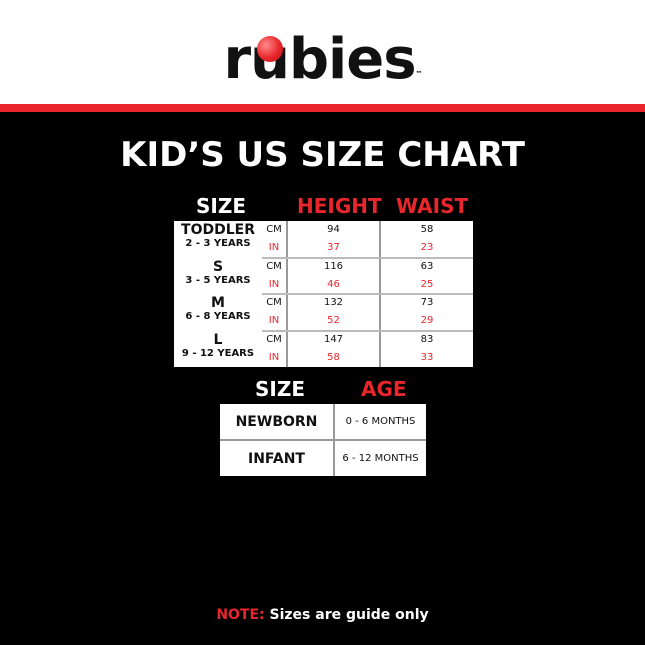 The width and height of the screenshot is (645, 645). What do you see at coordinates (427, 284) in the screenshot?
I see `waist-in: 25` at bounding box center [427, 284].